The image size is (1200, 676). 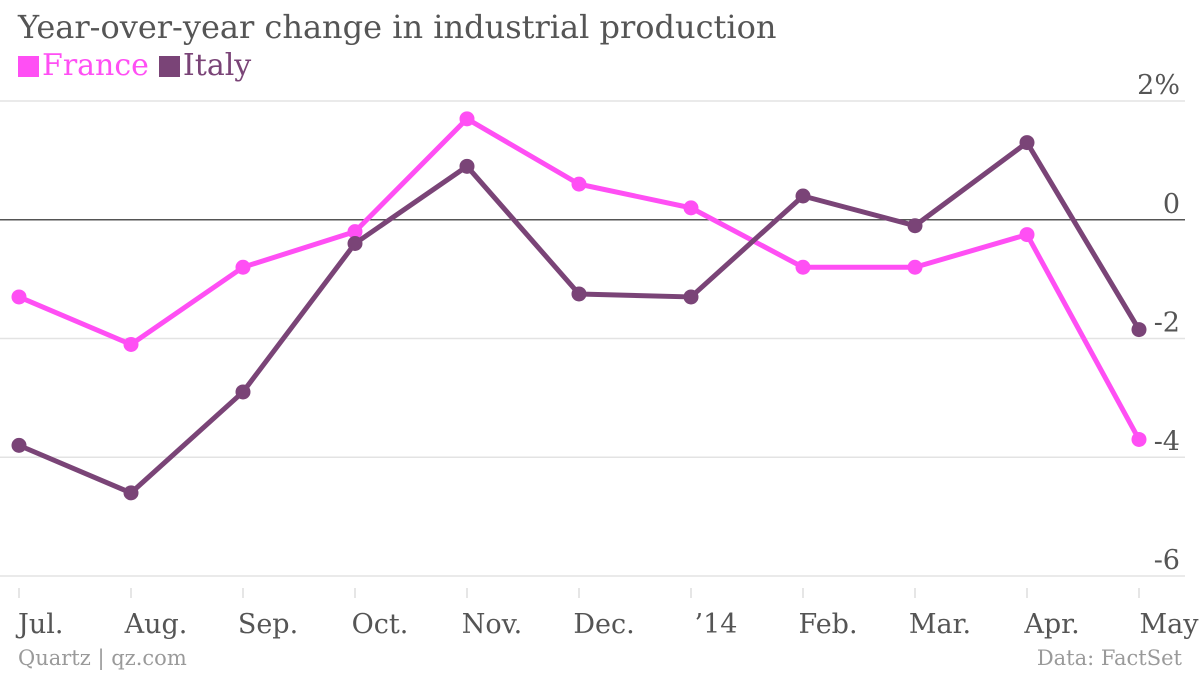 I want to click on x-tick-label: Apr., so click(x=1051, y=624).